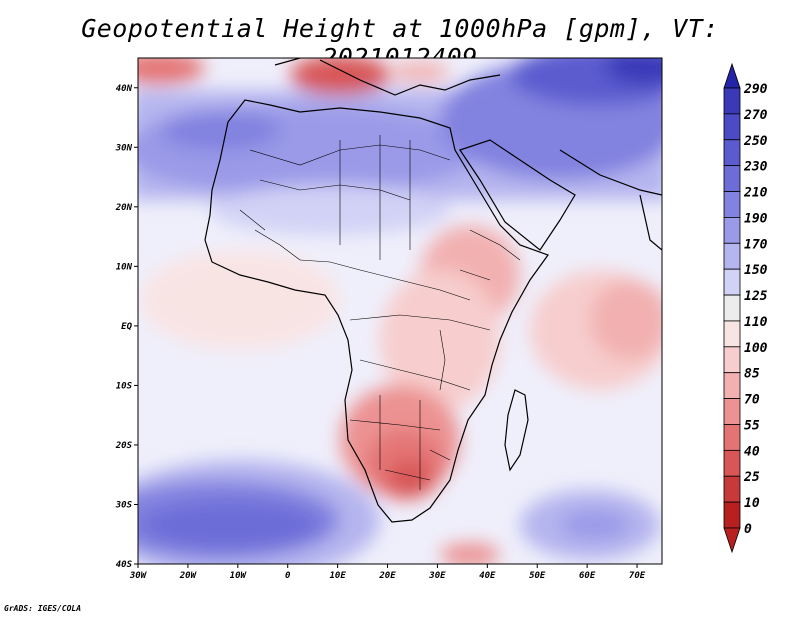 This screenshot has height=618, width=800. I want to click on lat-label: EQ, so click(126, 327).